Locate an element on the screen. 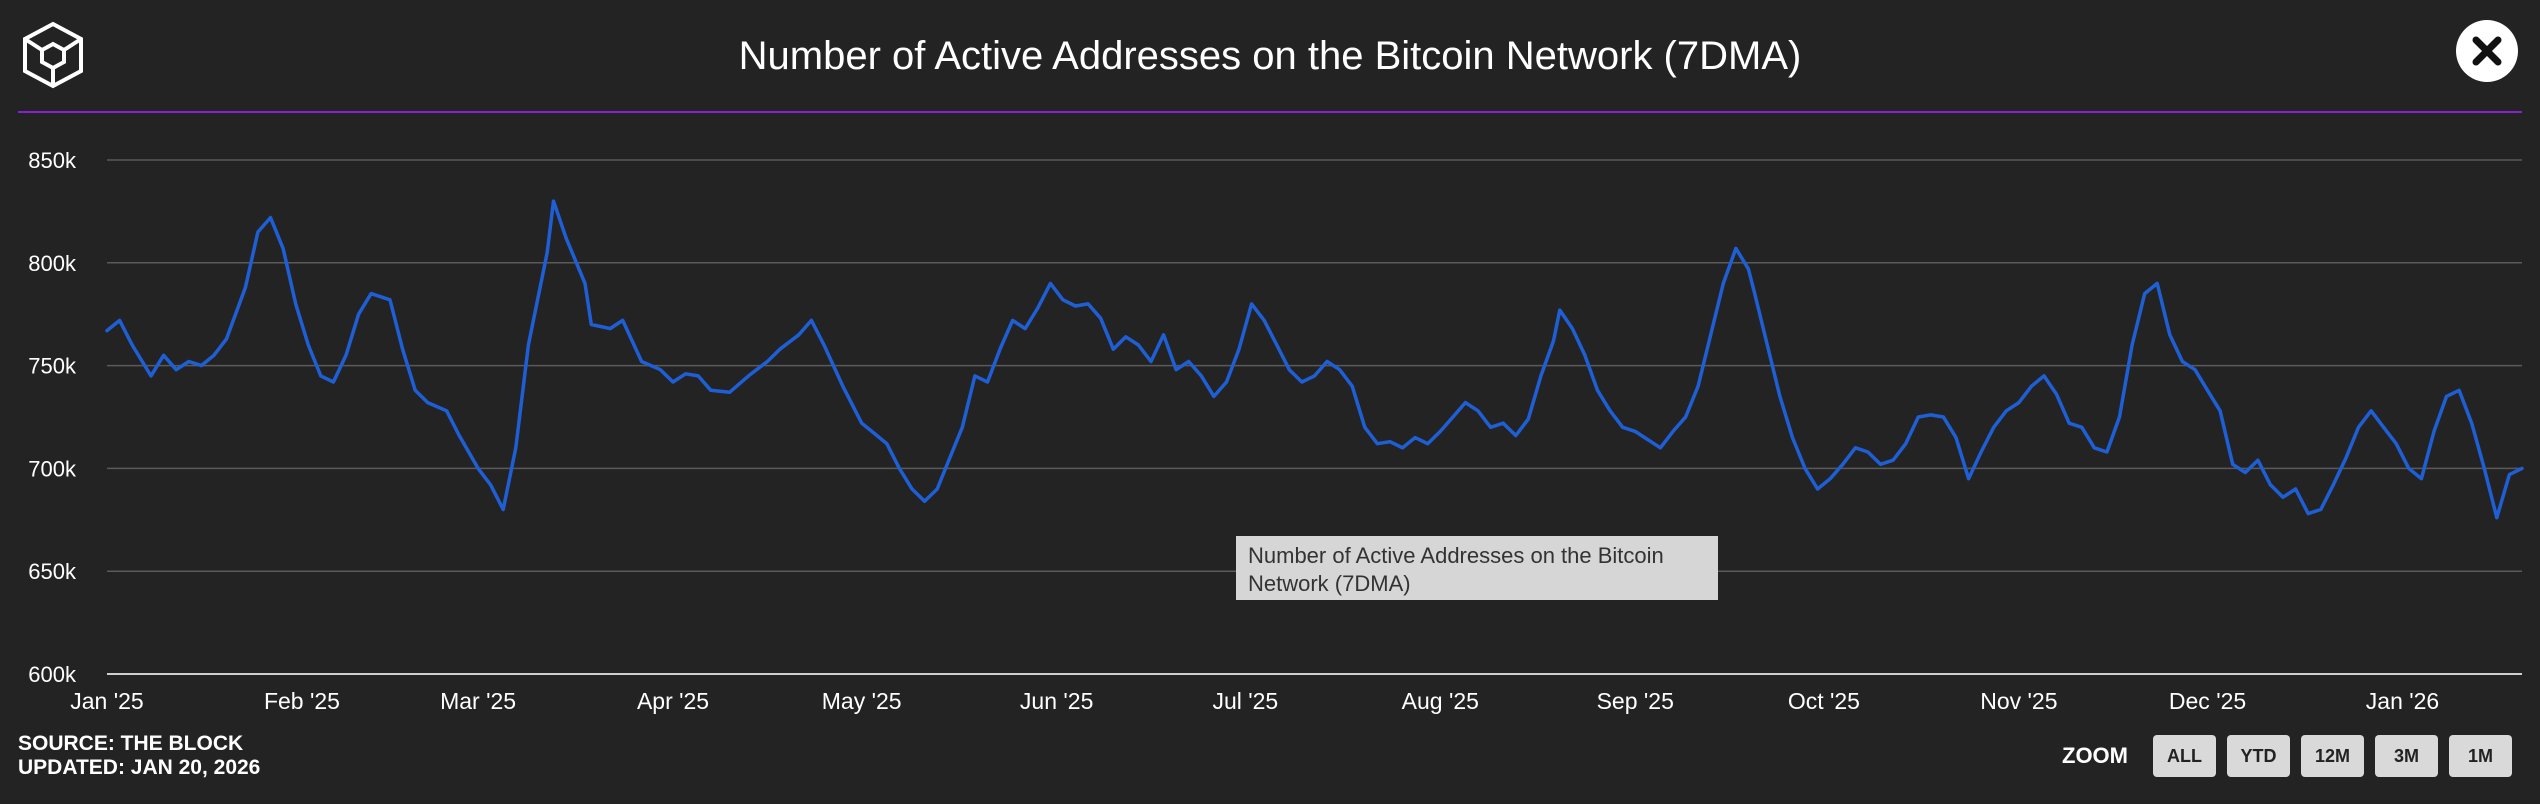  y-tick-label: 700k is located at coordinates (52, 468).